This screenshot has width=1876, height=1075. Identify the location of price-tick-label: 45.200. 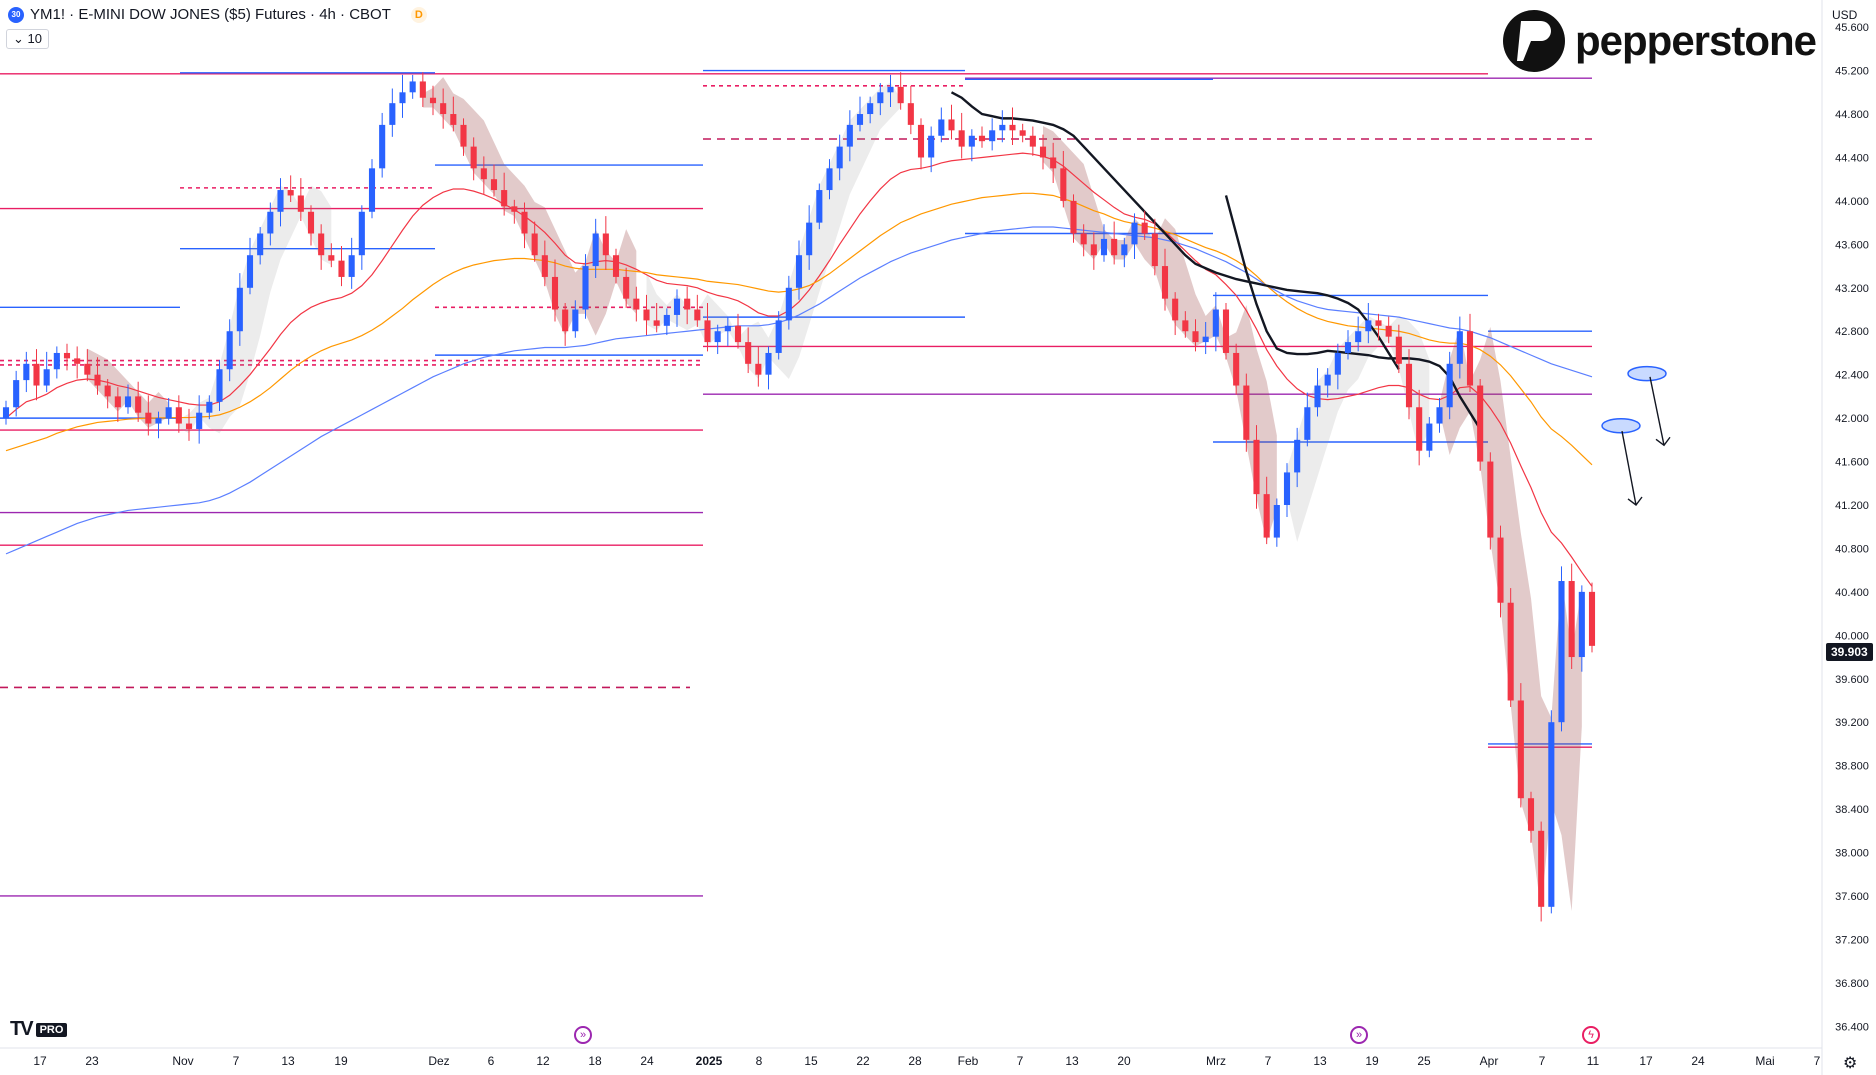
(1852, 72).